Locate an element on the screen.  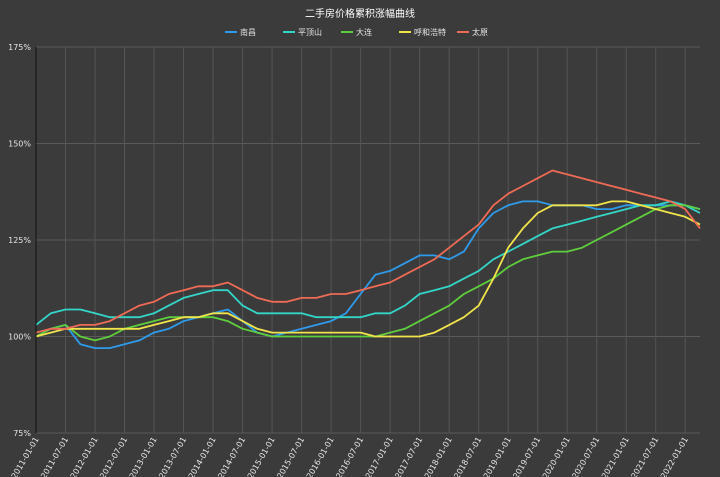
legend: 南昌 平顶山 大连 呼和浩特 太原 is located at coordinates (356, 32).